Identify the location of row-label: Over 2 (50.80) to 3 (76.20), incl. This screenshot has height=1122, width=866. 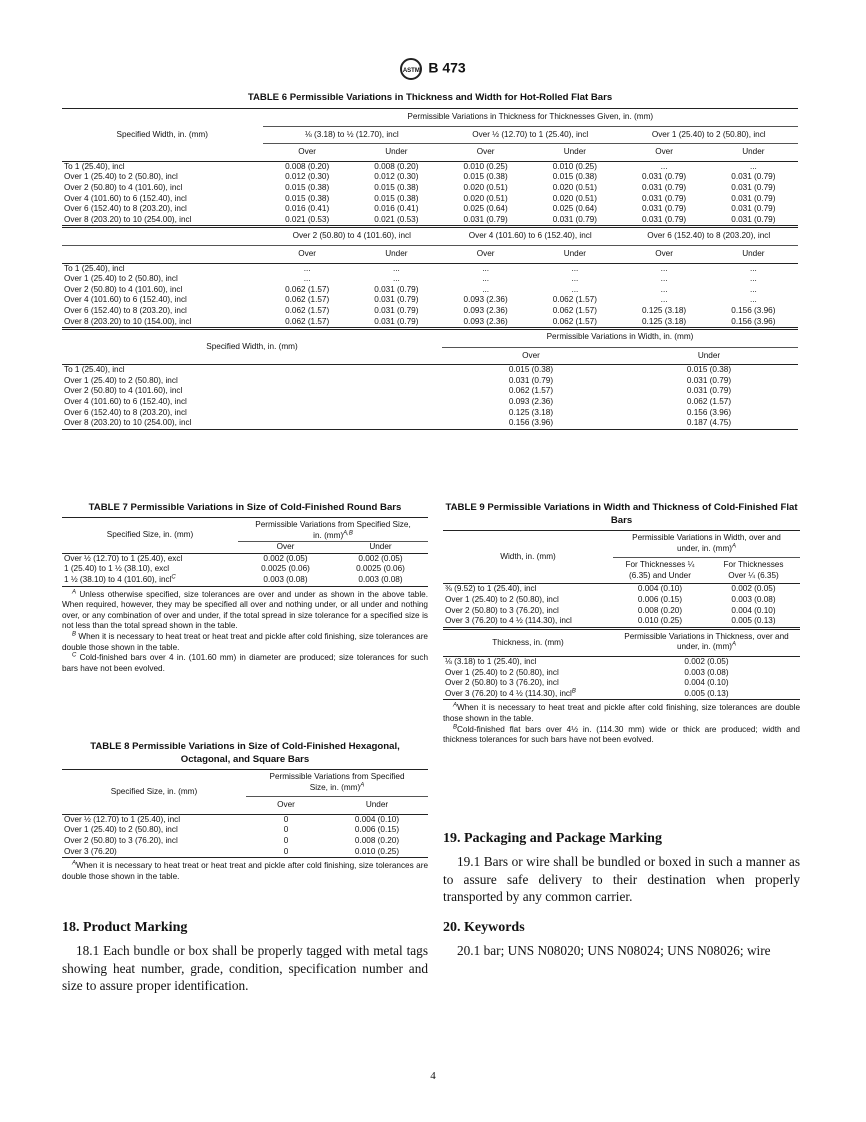
(528, 611).